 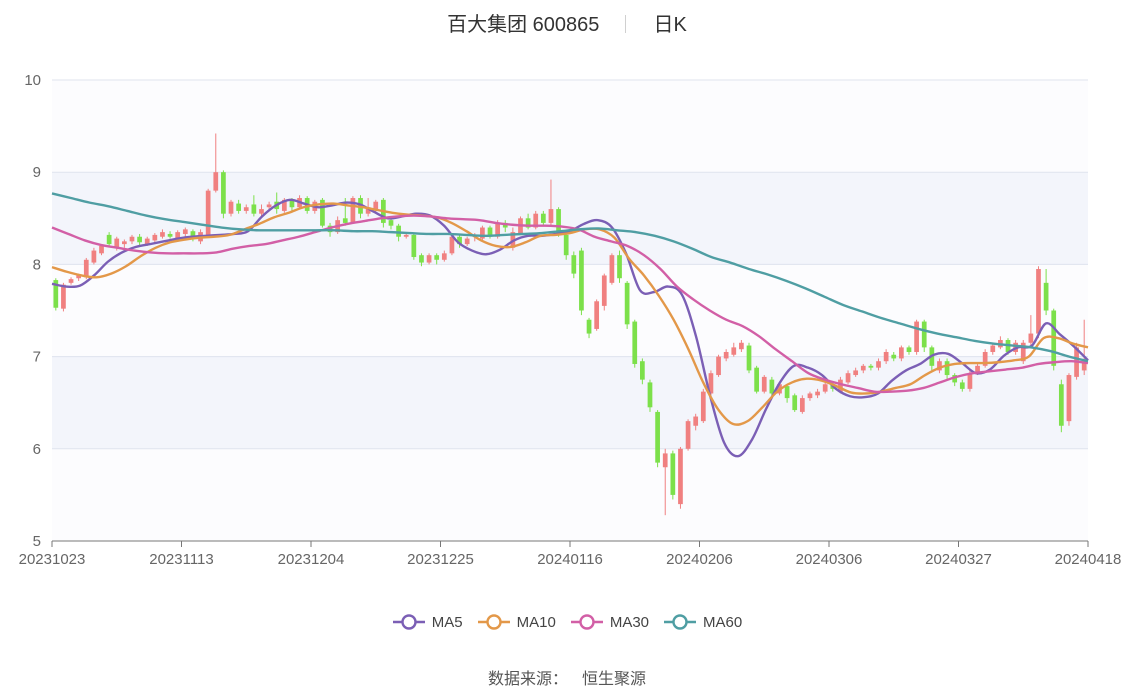 I want to click on legend-item-ma30: MA30, so click(x=609, y=622).